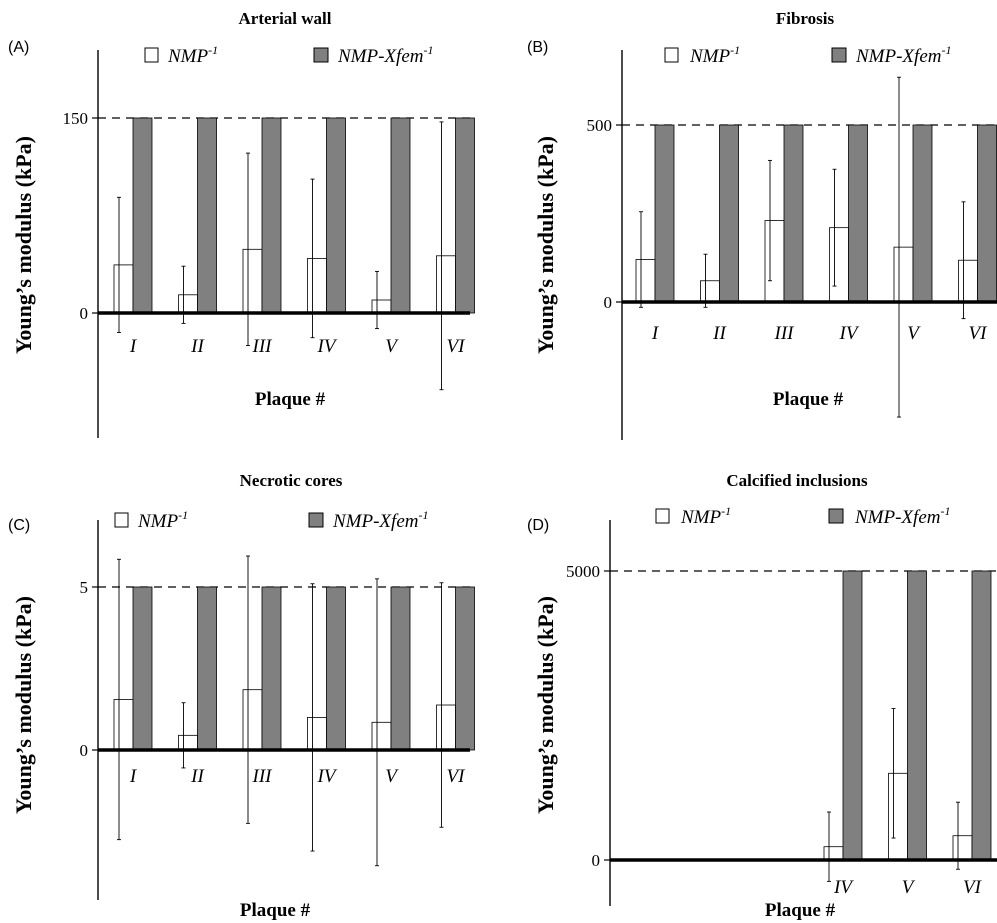 Image resolution: width=997 pixels, height=923 pixels. Describe the element at coordinates (537, 47) in the screenshot. I see `panel-label: (B)` at that location.